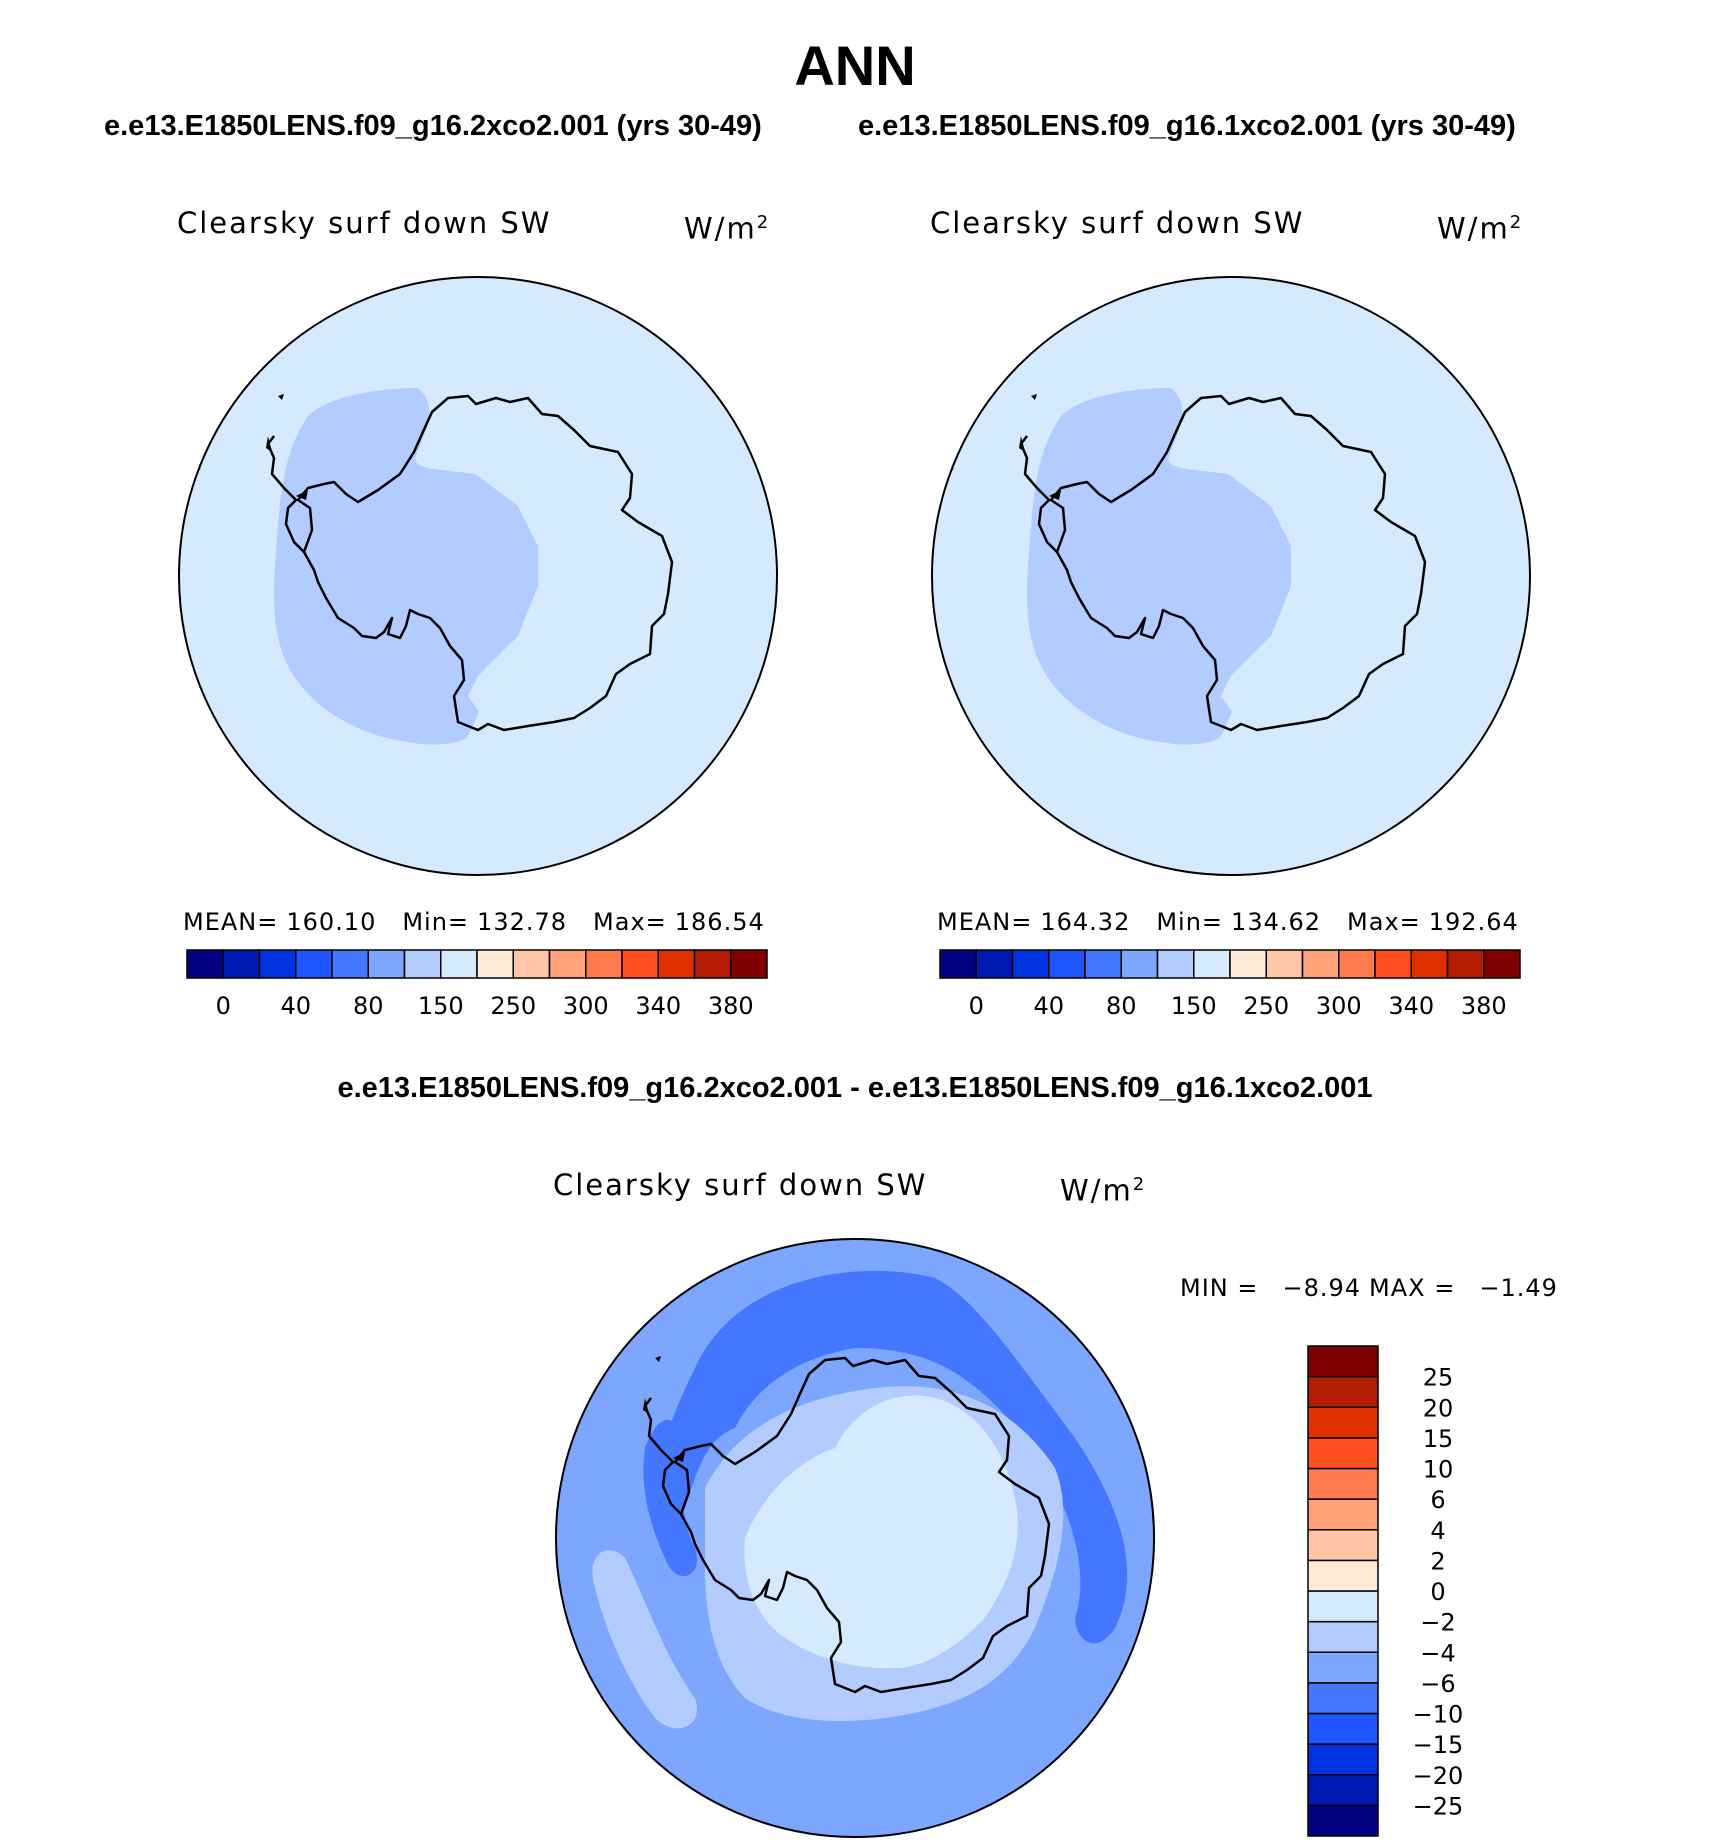 The image size is (1710, 1840). What do you see at coordinates (1438, 1745) in the screenshot?
I see `colorbar-tick-label: −15` at bounding box center [1438, 1745].